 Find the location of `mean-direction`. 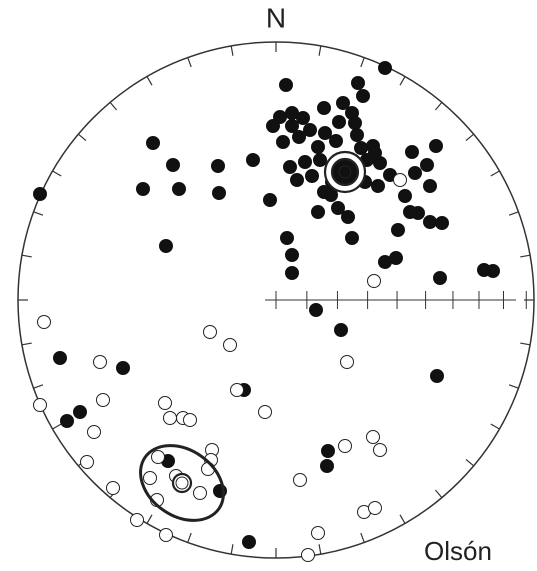

mean-direction is located at coordinates (345, 172).